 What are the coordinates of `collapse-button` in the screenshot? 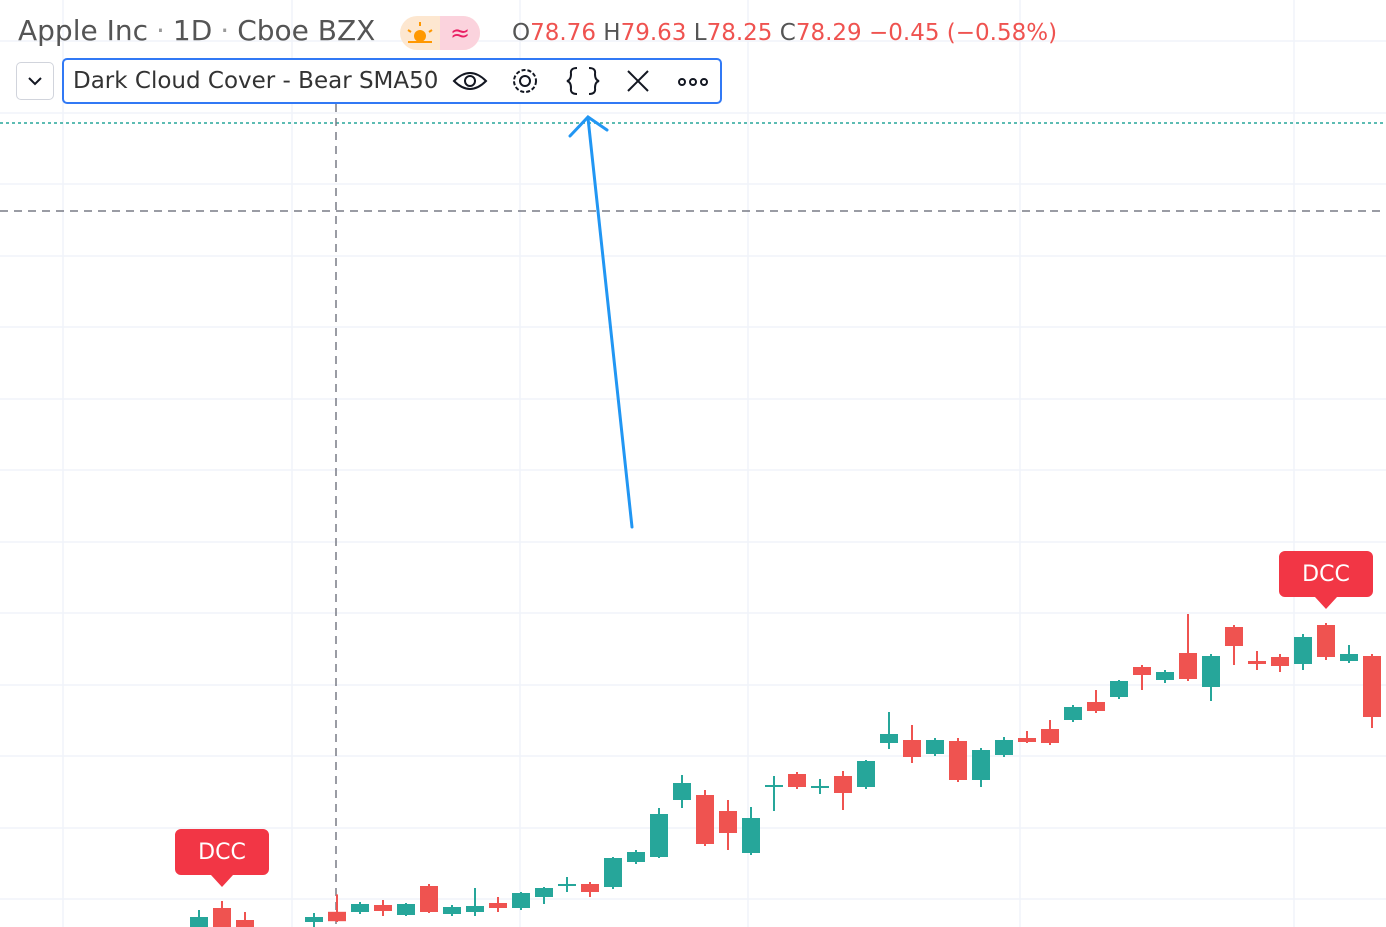 It's located at (35, 81).